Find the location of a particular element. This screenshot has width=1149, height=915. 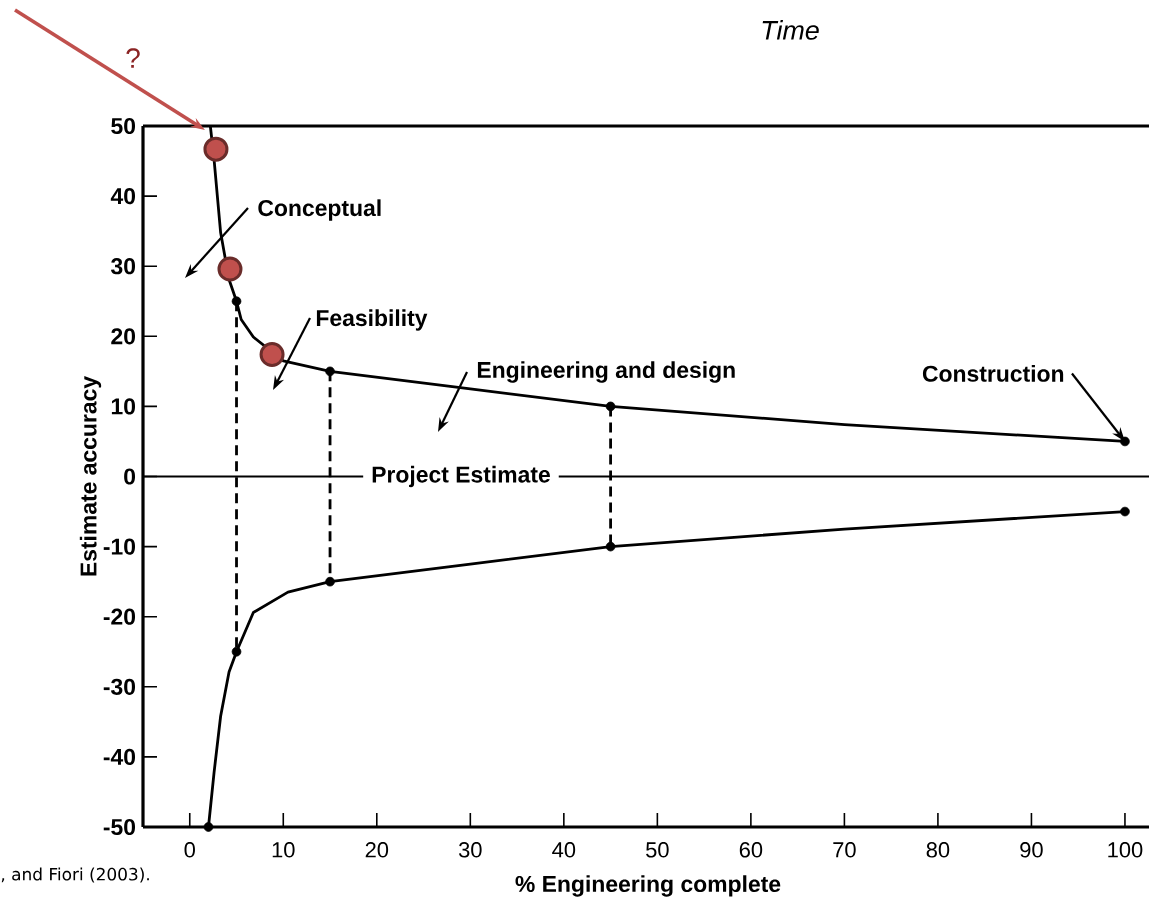

y-tick-label: 30 is located at coordinates (123, 266).